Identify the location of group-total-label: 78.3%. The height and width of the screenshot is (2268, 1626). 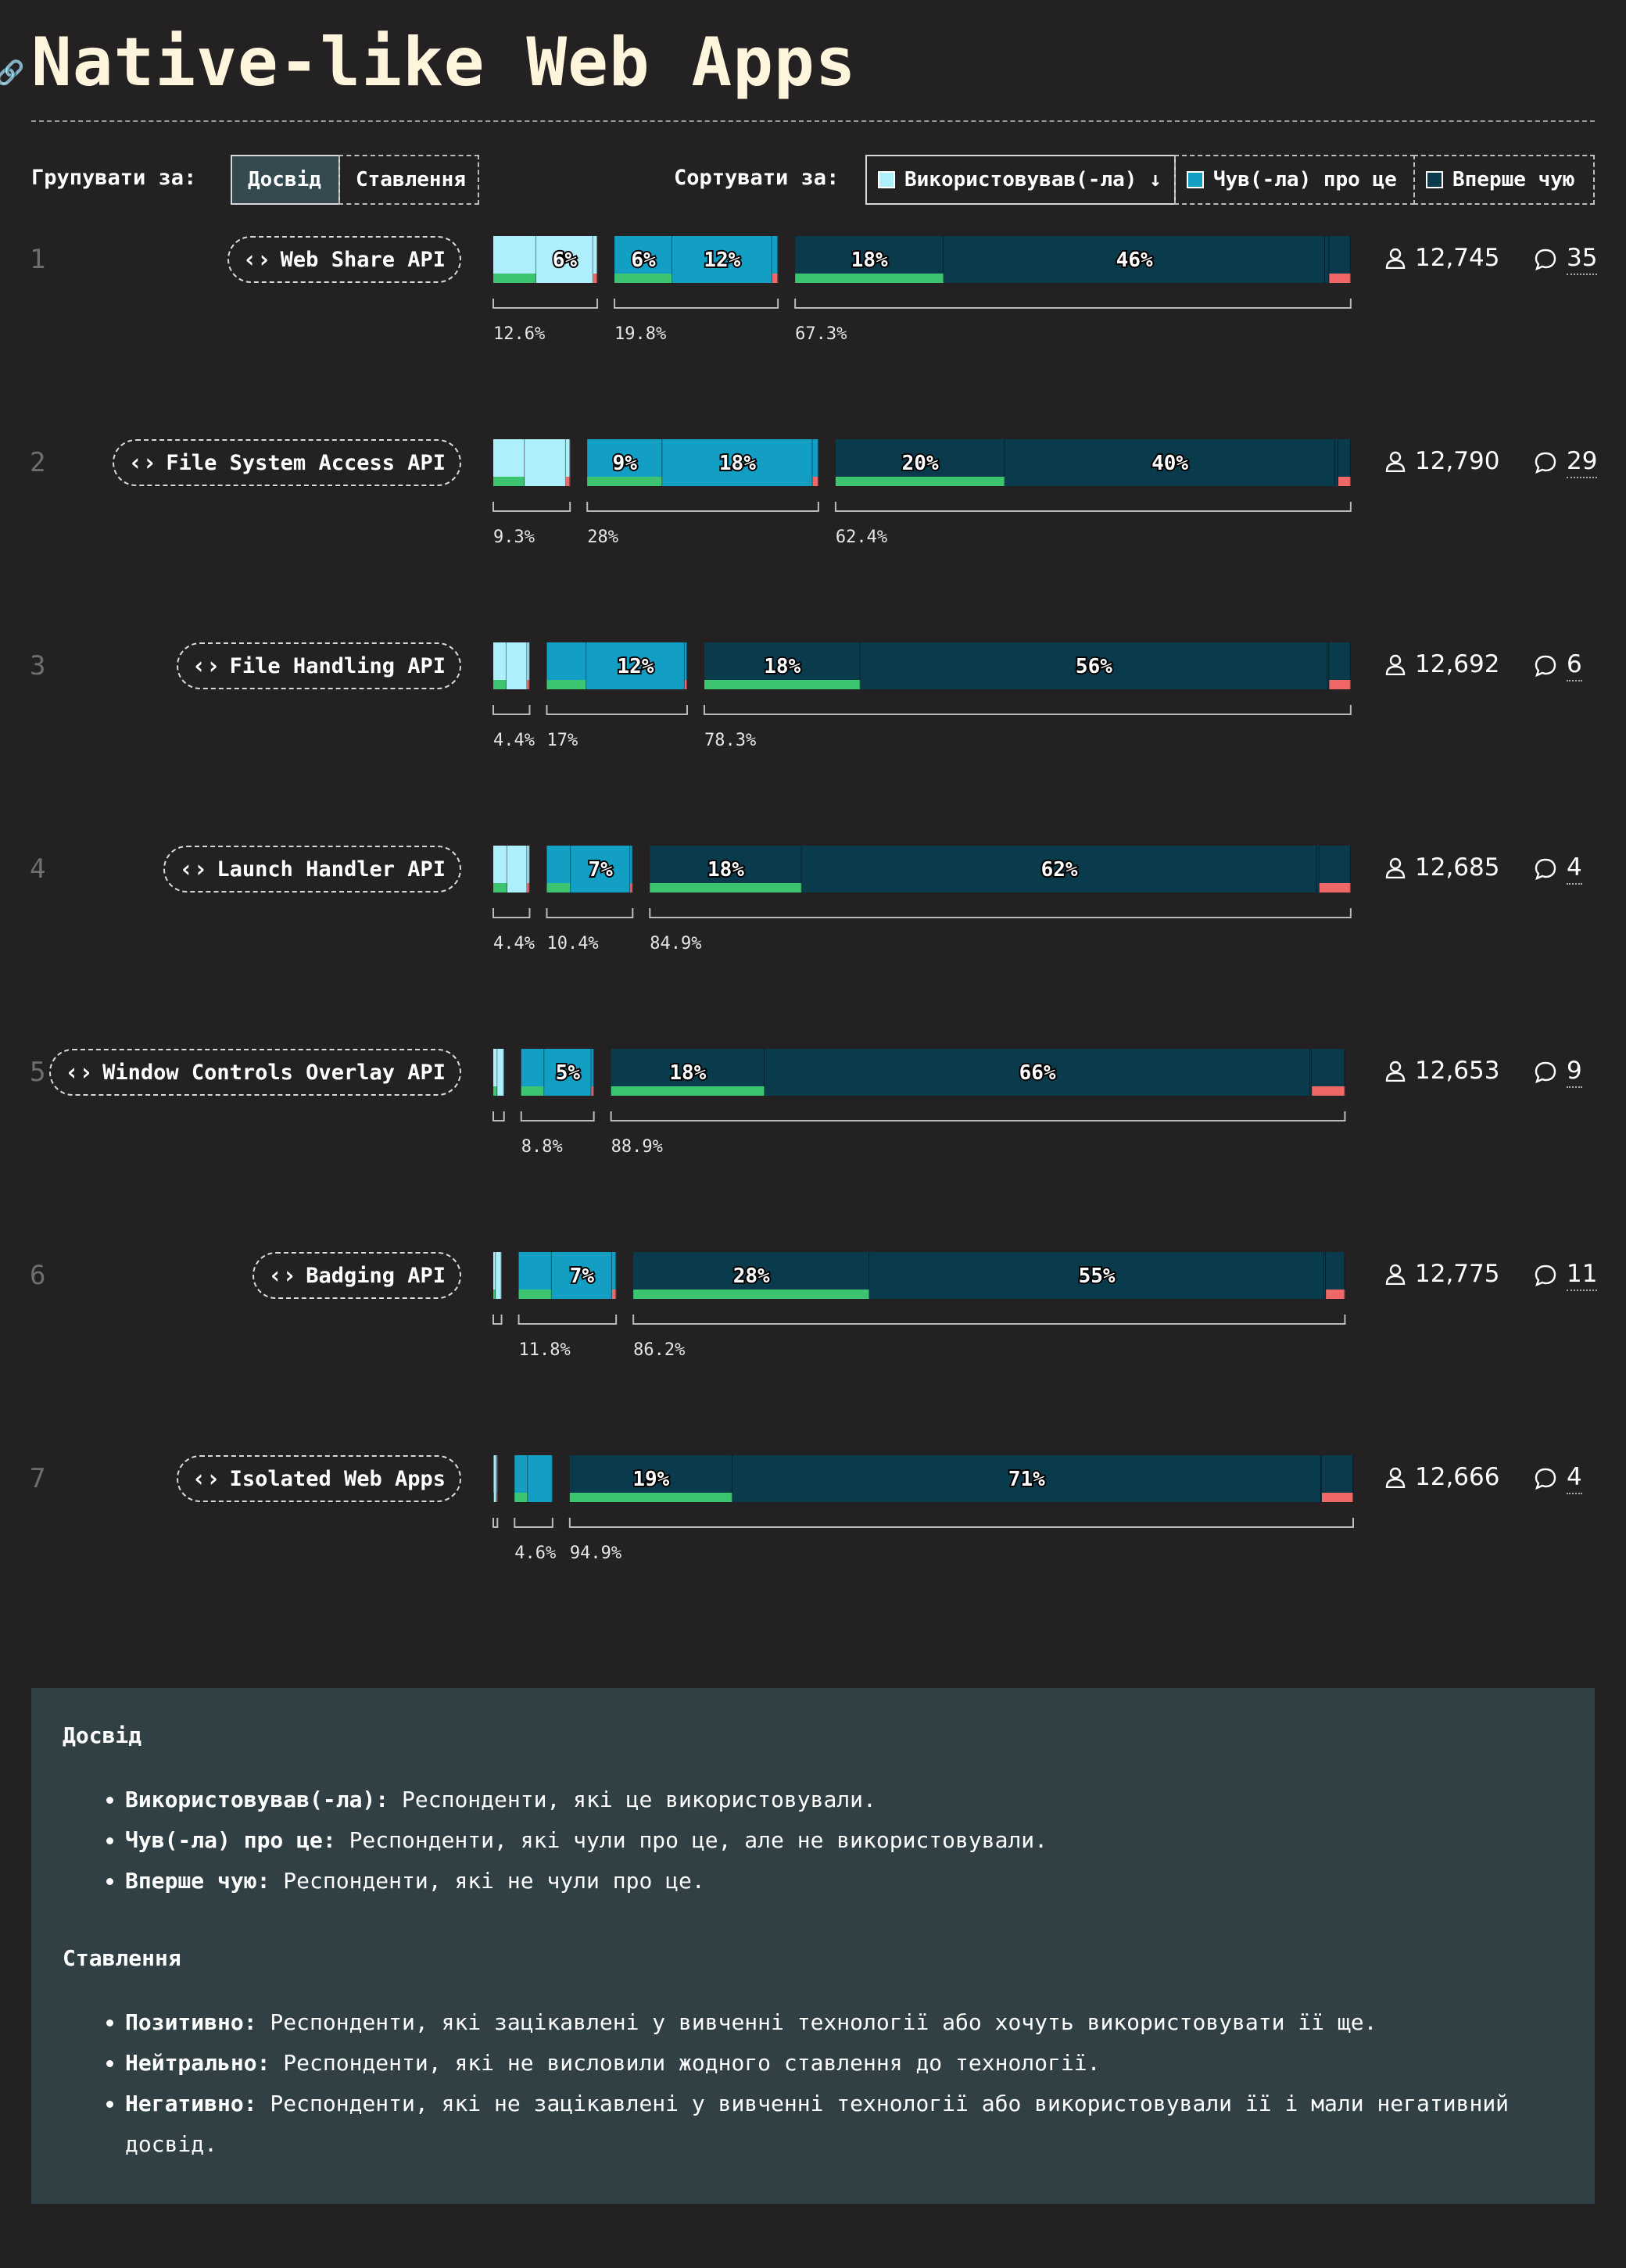
(730, 741).